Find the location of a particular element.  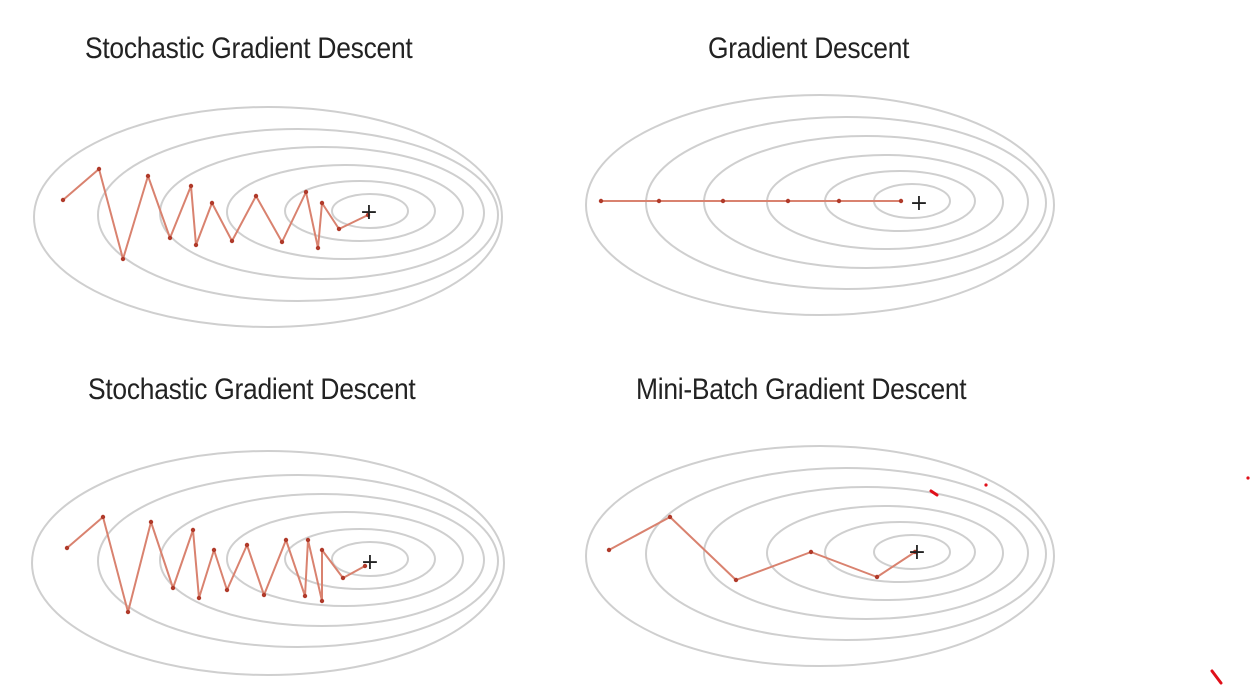

panel-title-mini-batch: Mini-Batch Gradient Descent is located at coordinates (801, 389).